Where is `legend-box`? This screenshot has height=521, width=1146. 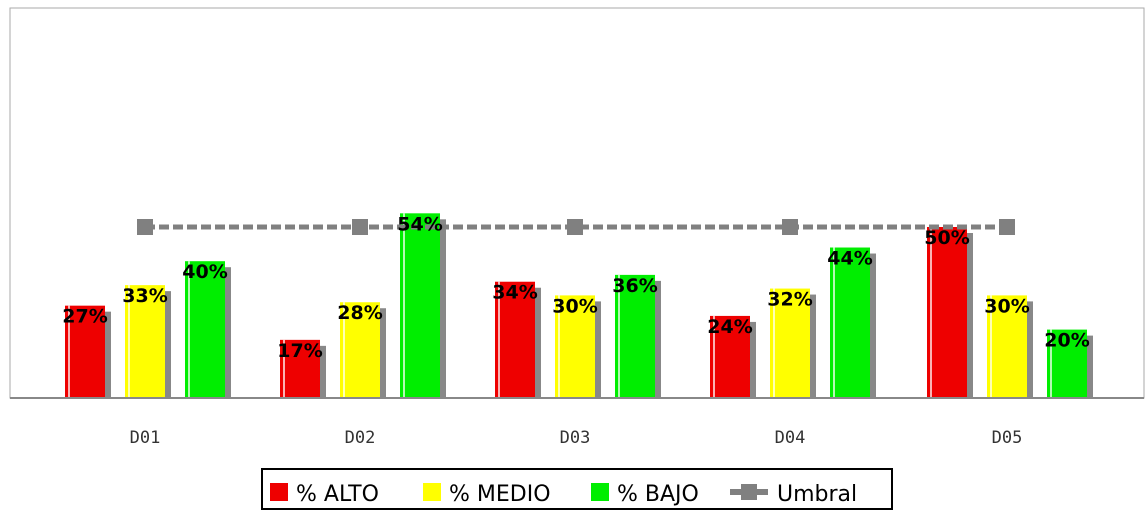
legend-box is located at coordinates (577, 489).